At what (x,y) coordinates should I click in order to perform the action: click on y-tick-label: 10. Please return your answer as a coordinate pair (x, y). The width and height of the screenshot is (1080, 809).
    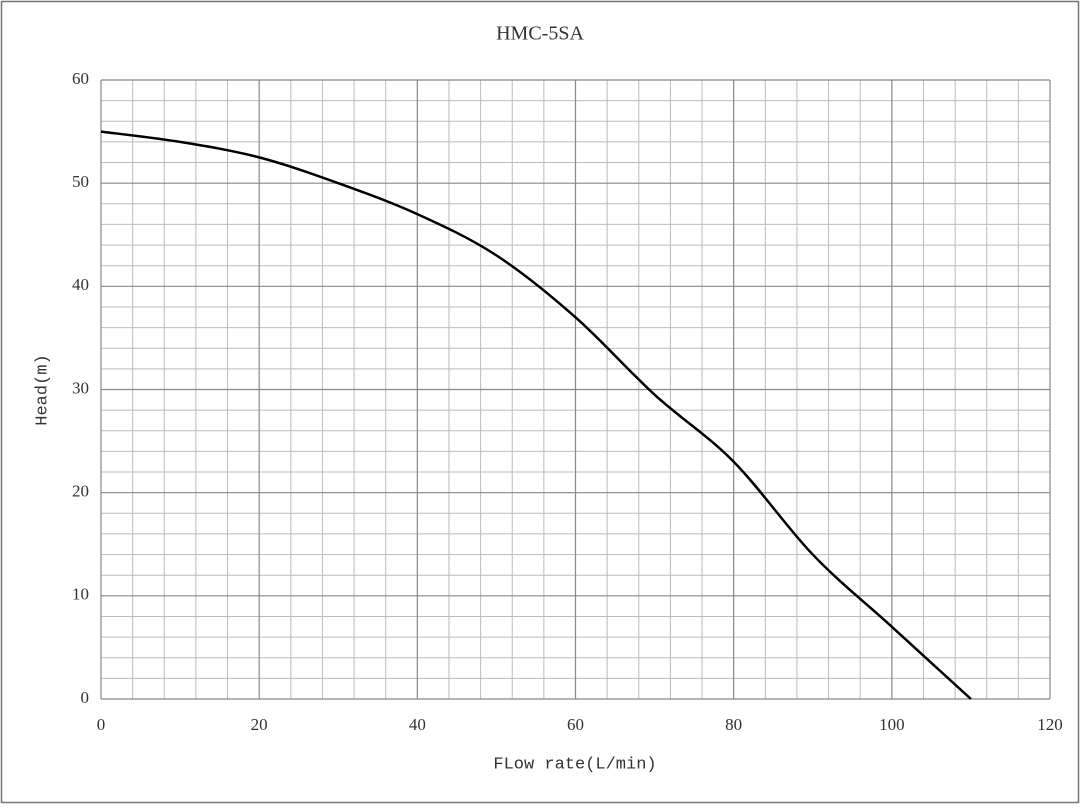
    Looking at the image, I should click on (80, 594).